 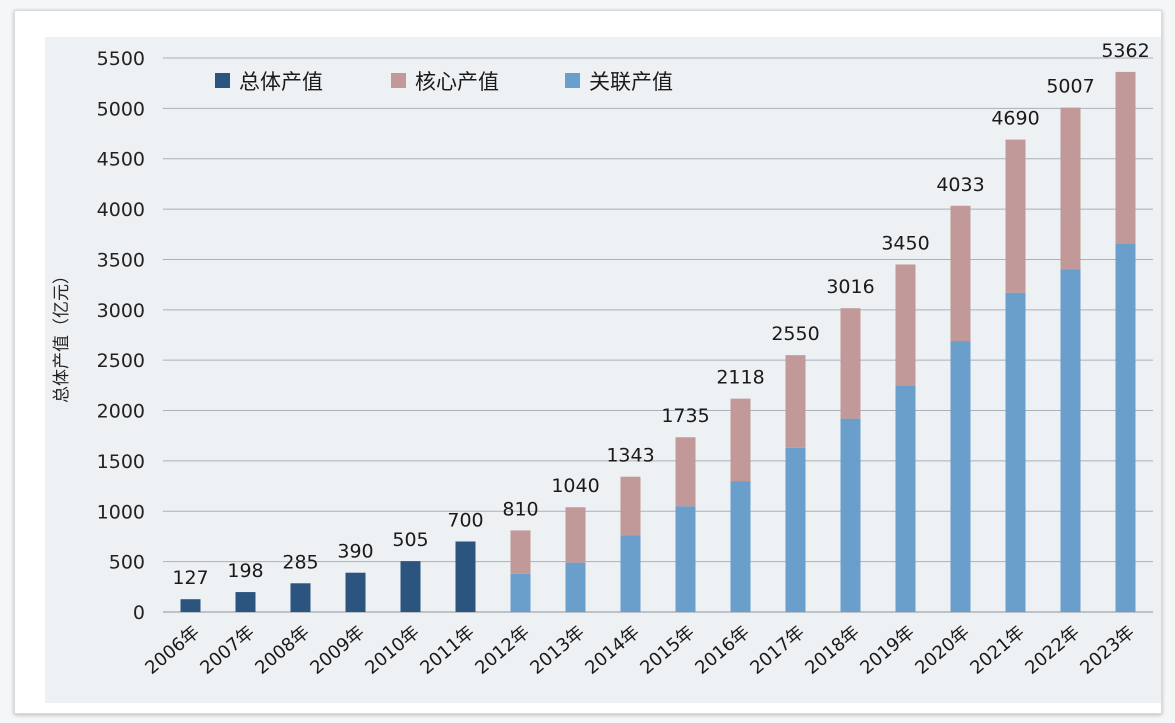 I want to click on x-tick-label: 2012年, so click(x=502, y=650).